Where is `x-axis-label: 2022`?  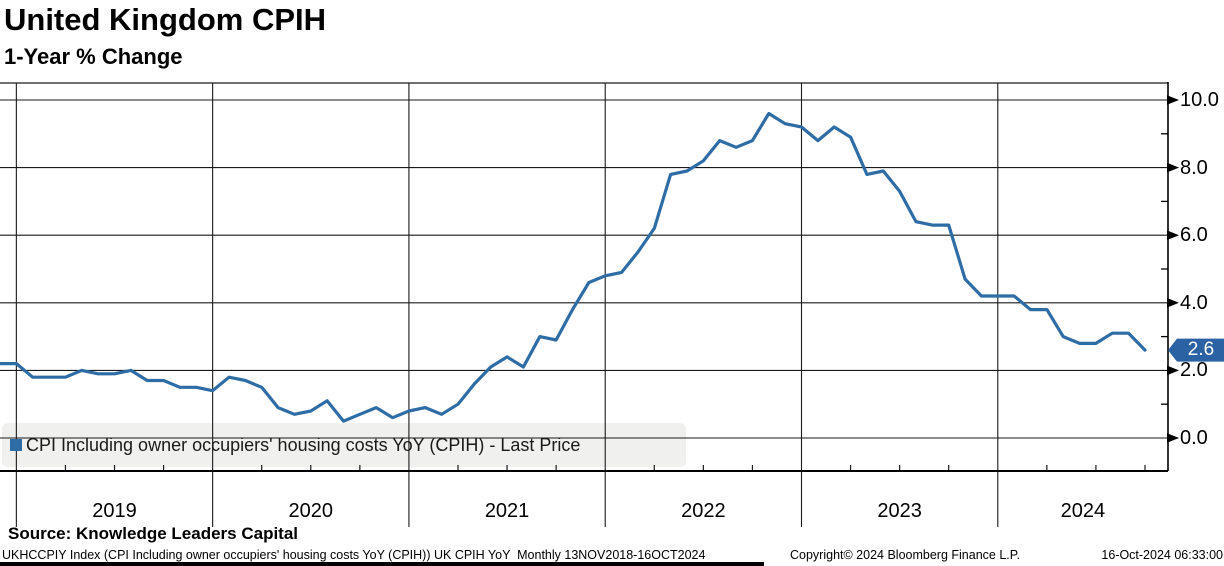 x-axis-label: 2022 is located at coordinates (703, 511).